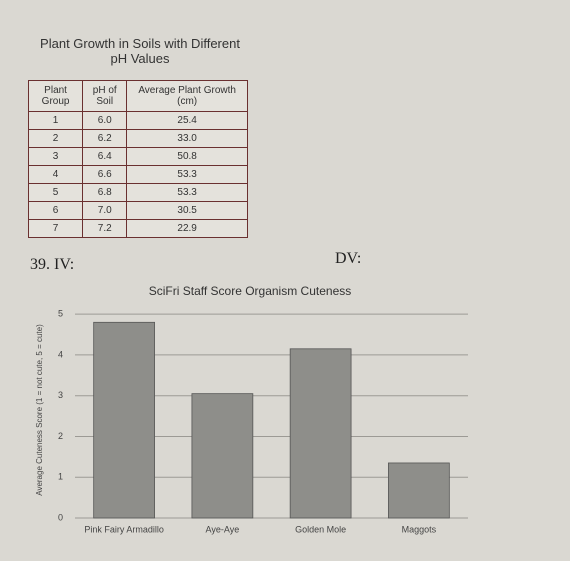 This screenshot has width=570, height=561. I want to click on table-cell: 7, so click(55, 228).